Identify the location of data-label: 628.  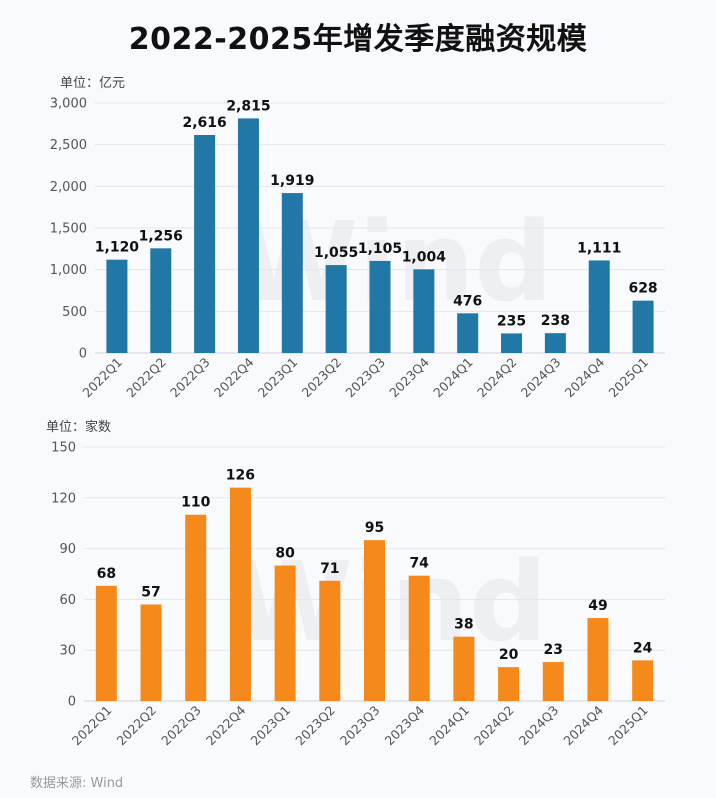
(642, 289).